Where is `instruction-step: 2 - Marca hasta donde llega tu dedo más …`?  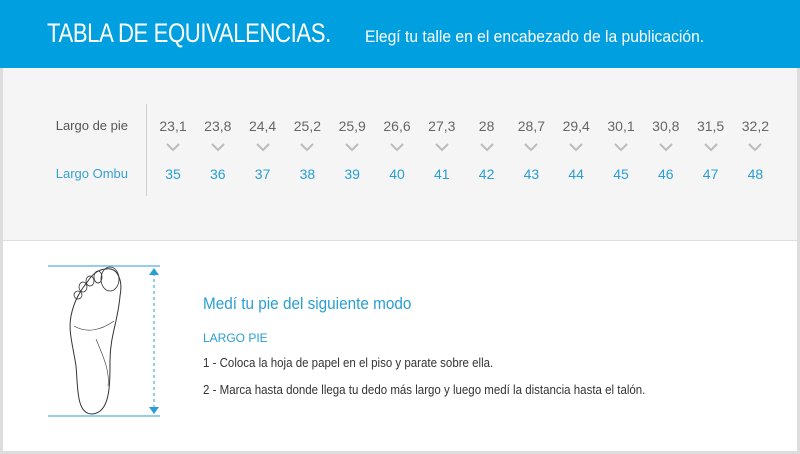
instruction-step: 2 - Marca hasta donde llega tu dedo más … is located at coordinates (424, 390).